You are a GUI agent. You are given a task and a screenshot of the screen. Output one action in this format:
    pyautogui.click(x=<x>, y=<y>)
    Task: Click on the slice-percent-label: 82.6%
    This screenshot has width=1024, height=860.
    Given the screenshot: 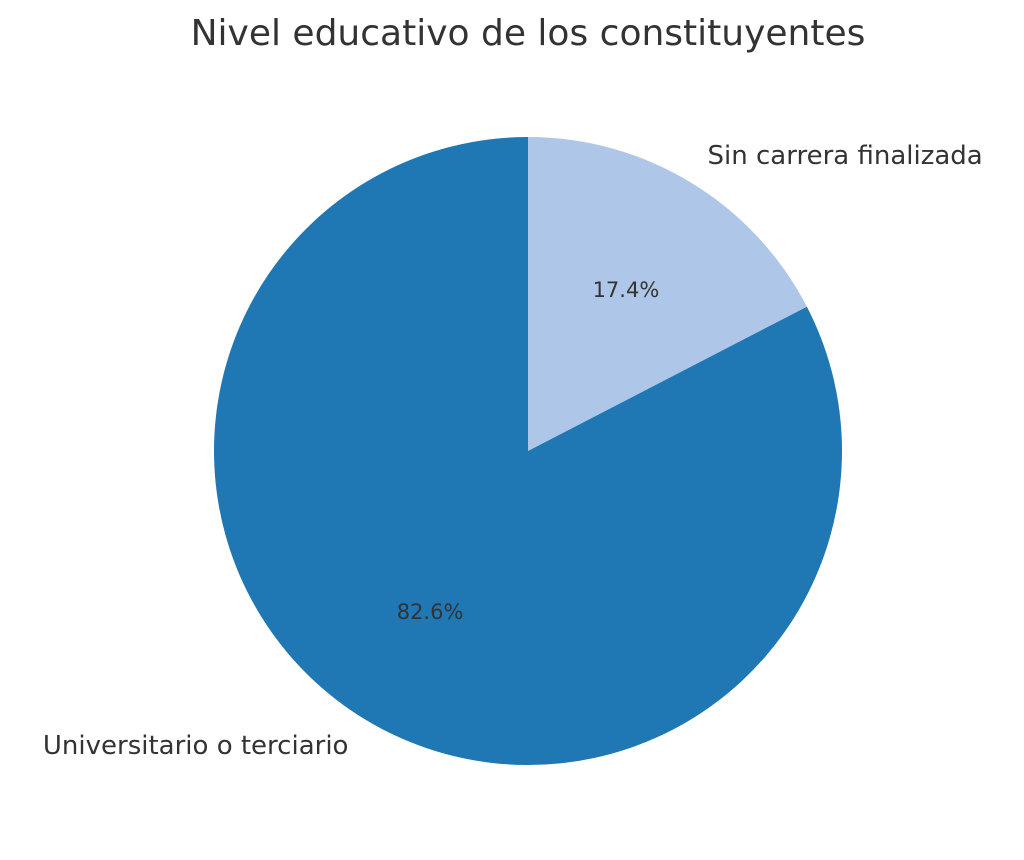 What is the action you would take?
    pyautogui.click(x=430, y=612)
    